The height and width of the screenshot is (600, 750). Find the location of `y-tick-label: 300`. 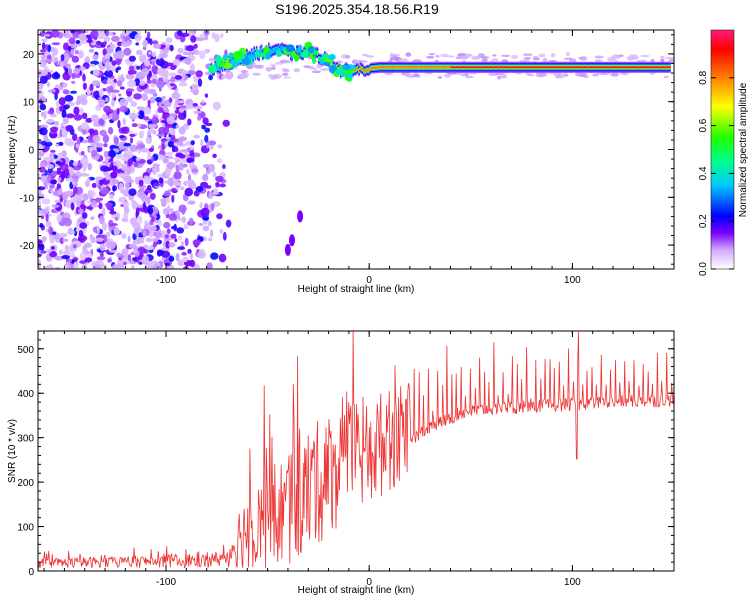

y-tick-label: 300 is located at coordinates (25, 439).